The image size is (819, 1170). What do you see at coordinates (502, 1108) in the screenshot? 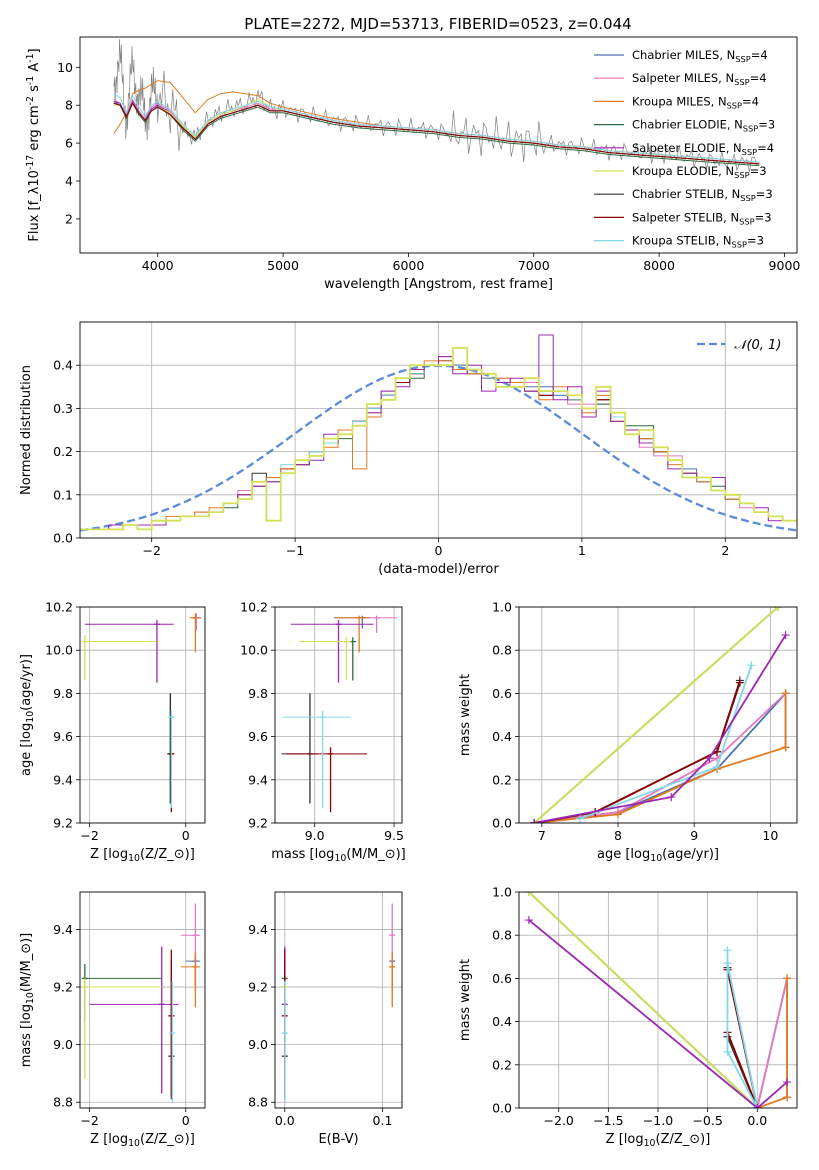
I see `y-tick-label: 0.0` at bounding box center [502, 1108].